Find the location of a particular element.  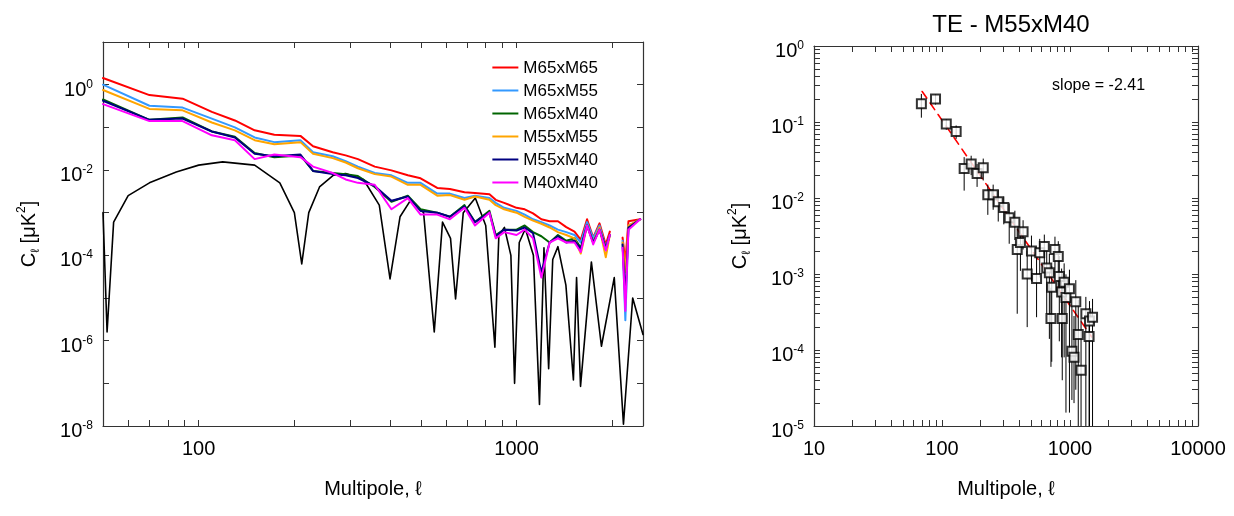

y-tick-label: 10$^{-3}$ is located at coordinates (787, 277).